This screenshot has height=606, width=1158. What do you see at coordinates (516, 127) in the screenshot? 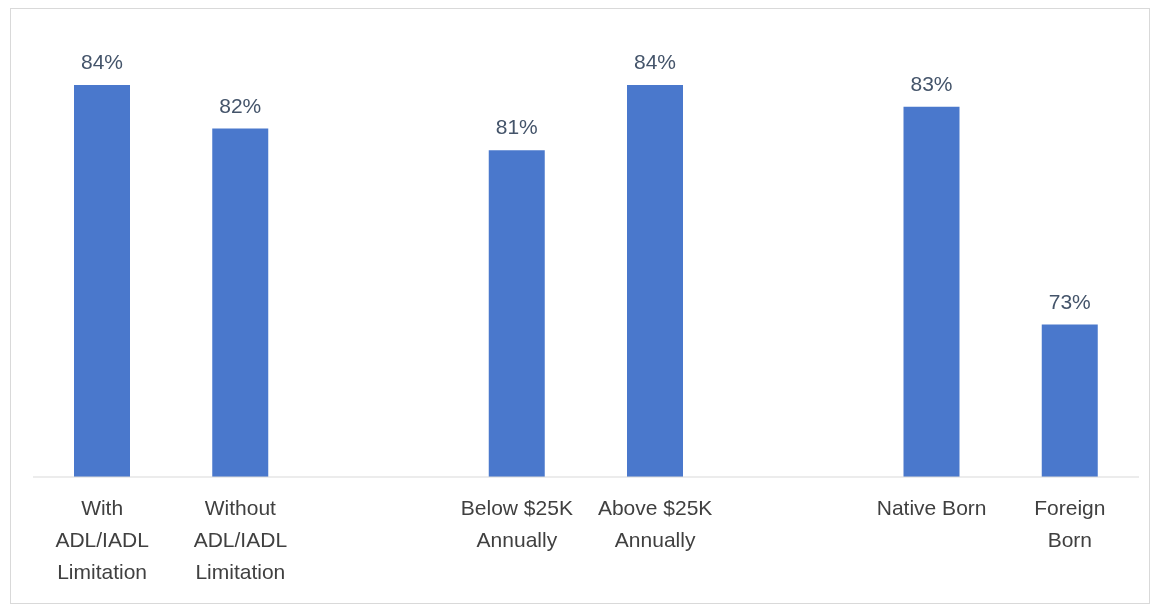
I see `data-label: 81%` at bounding box center [516, 127].